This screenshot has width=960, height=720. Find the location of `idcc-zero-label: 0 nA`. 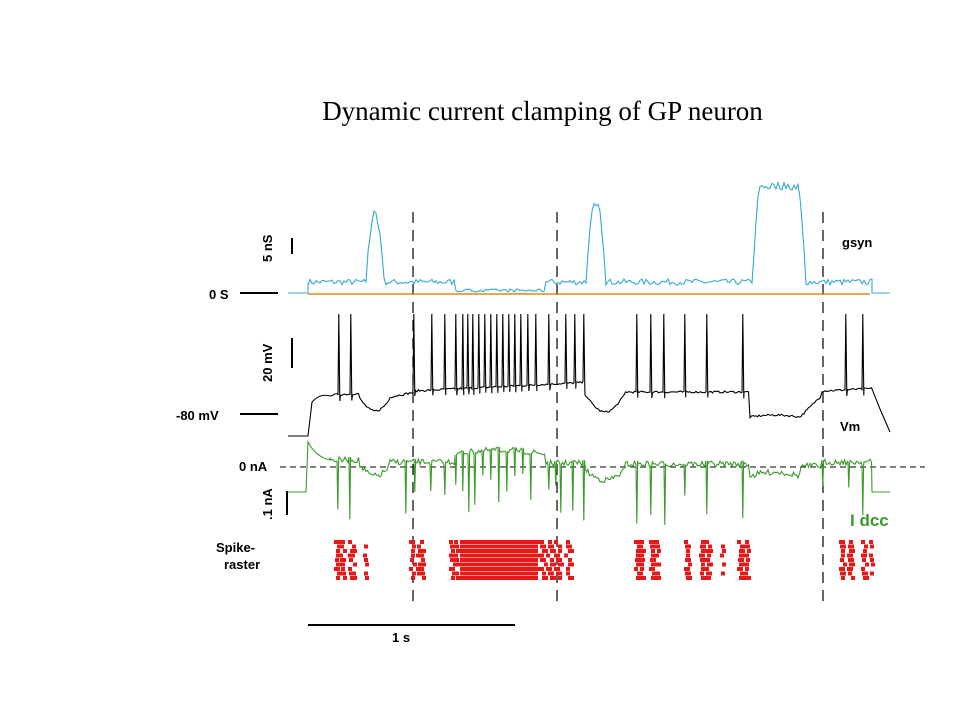

idcc-zero-label: 0 nA is located at coordinates (253, 466).